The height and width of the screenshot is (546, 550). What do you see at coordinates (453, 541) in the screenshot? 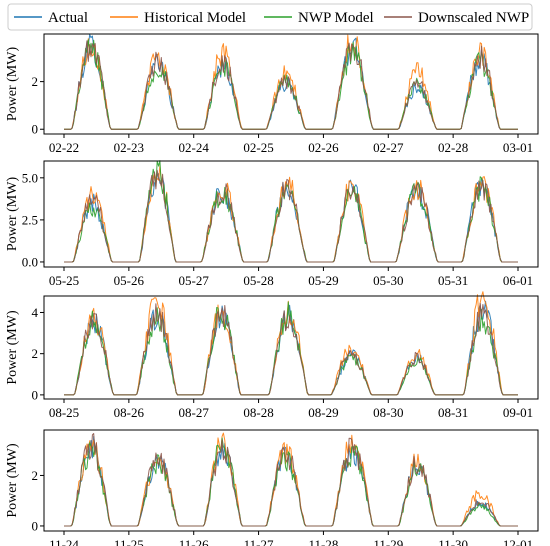
I see `x-tick-label-11-30: 11-30` at bounding box center [453, 541].